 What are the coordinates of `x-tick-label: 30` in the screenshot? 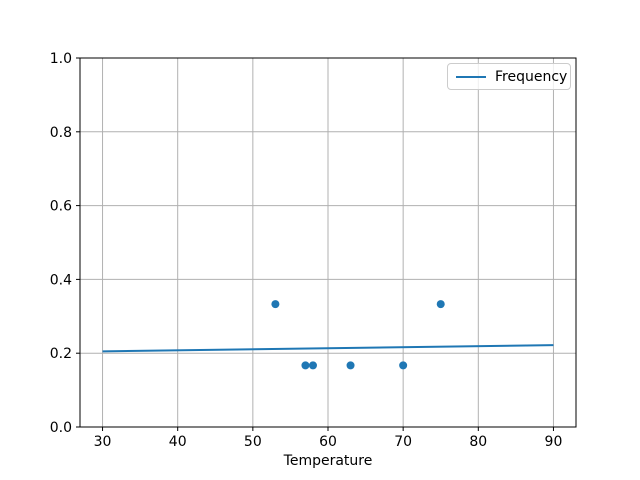 It's located at (103, 442).